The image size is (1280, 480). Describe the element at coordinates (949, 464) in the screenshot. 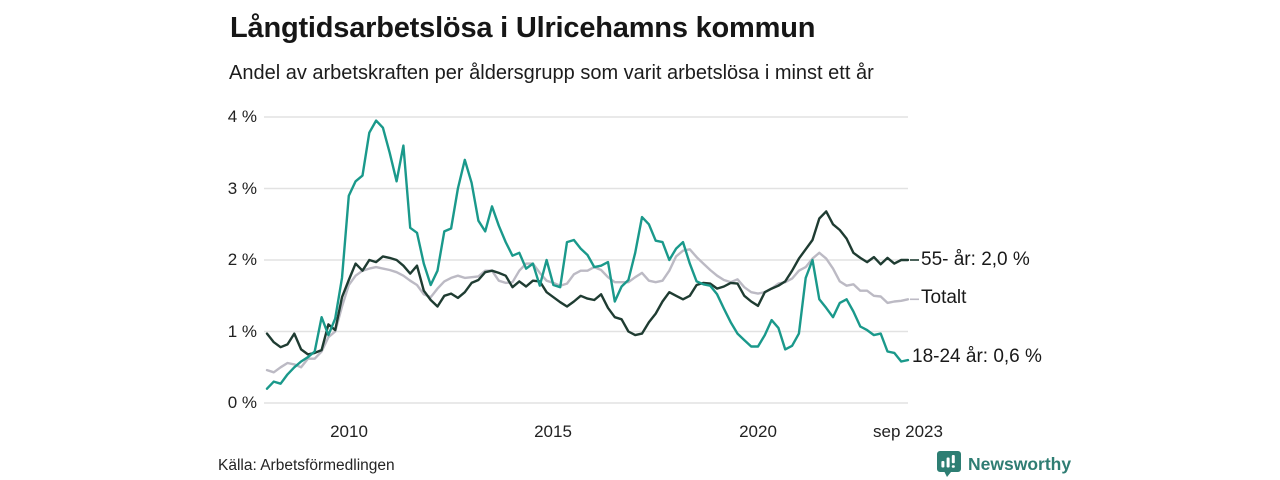

I see `newsworthy-logo-icon` at that location.